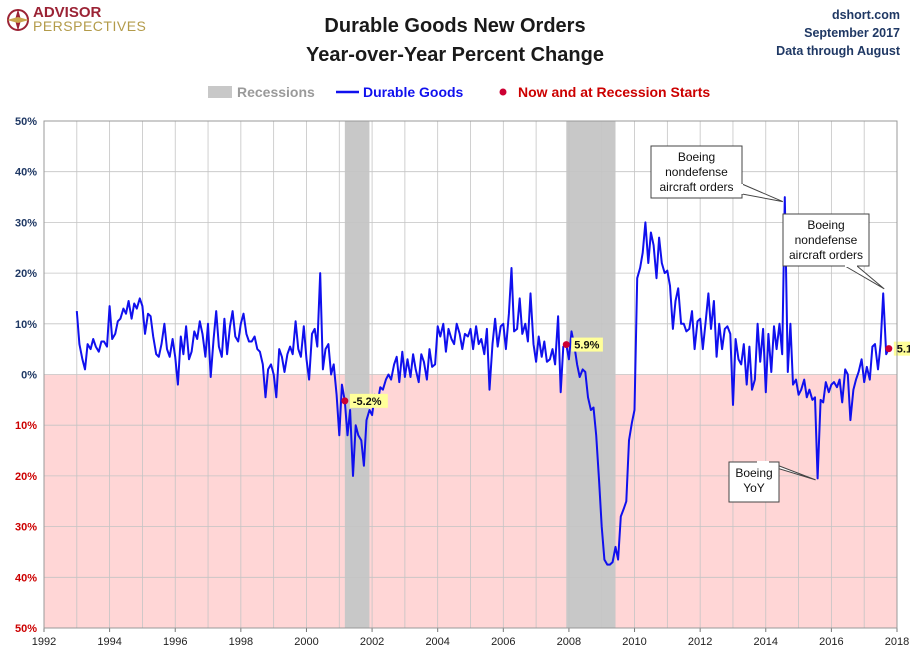  I want to click on x-tick-label: 2016, so click(831, 642).